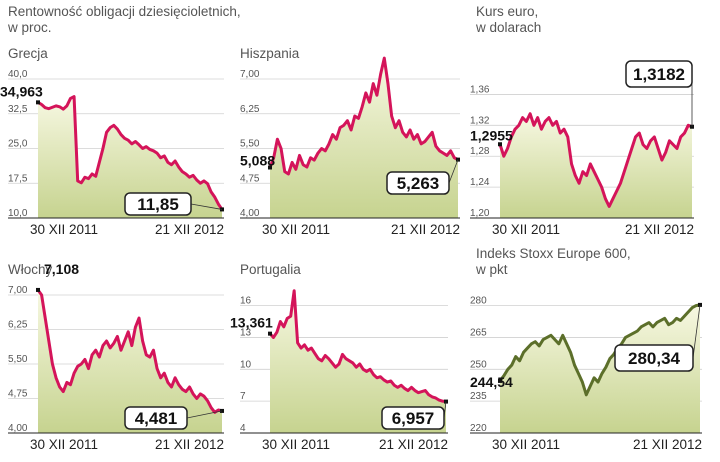  I want to click on y-tick-label: 25,0, so click(18, 144).